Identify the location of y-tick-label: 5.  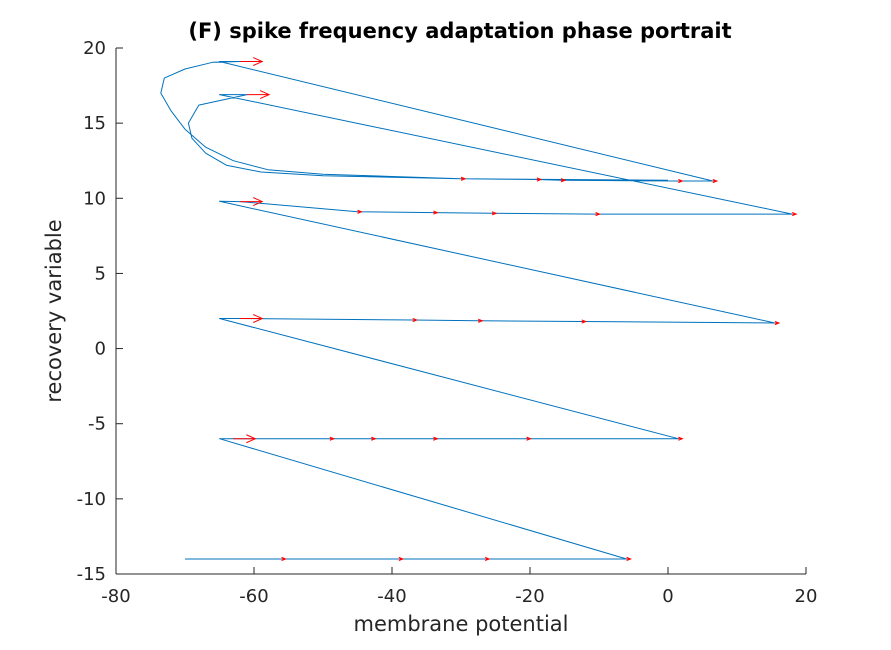
(100, 273).